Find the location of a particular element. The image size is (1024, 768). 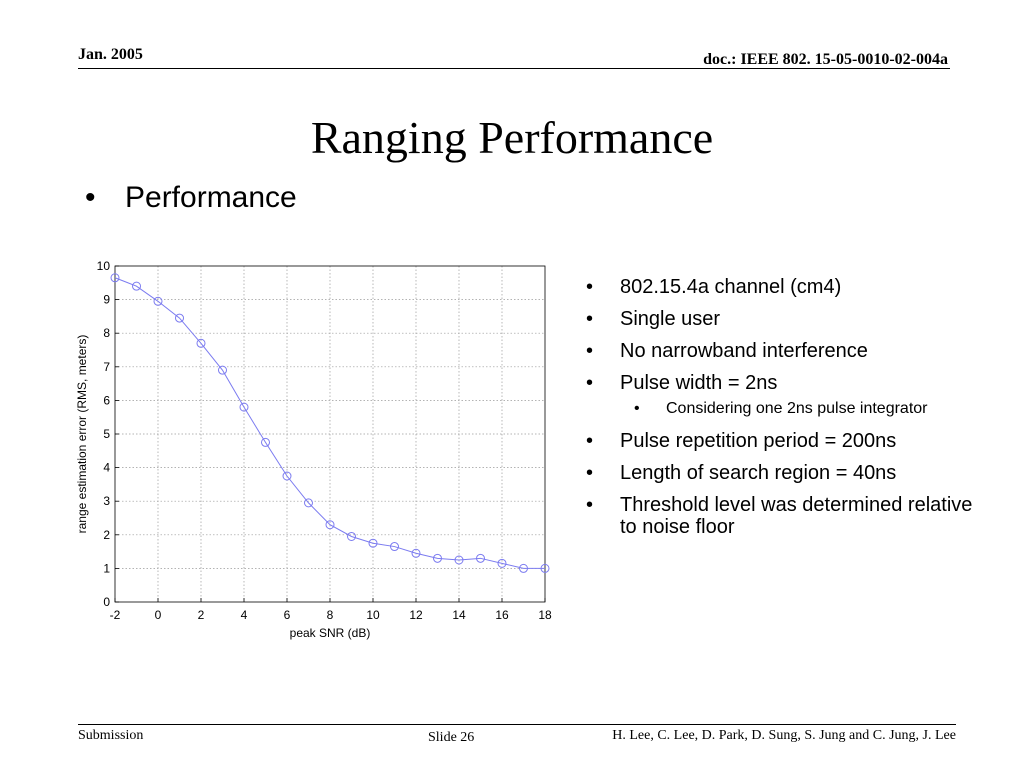

slide-title: Ranging Performance is located at coordinates (512, 137).